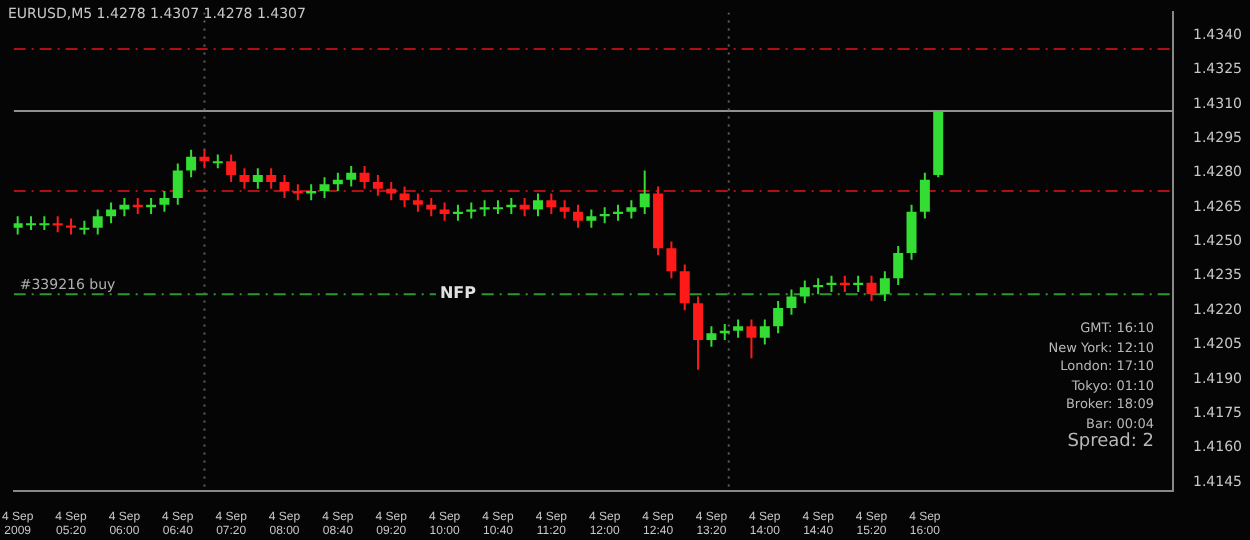  What do you see at coordinates (1109, 442) in the screenshot?
I see `annotation: Spread: 2` at bounding box center [1109, 442].